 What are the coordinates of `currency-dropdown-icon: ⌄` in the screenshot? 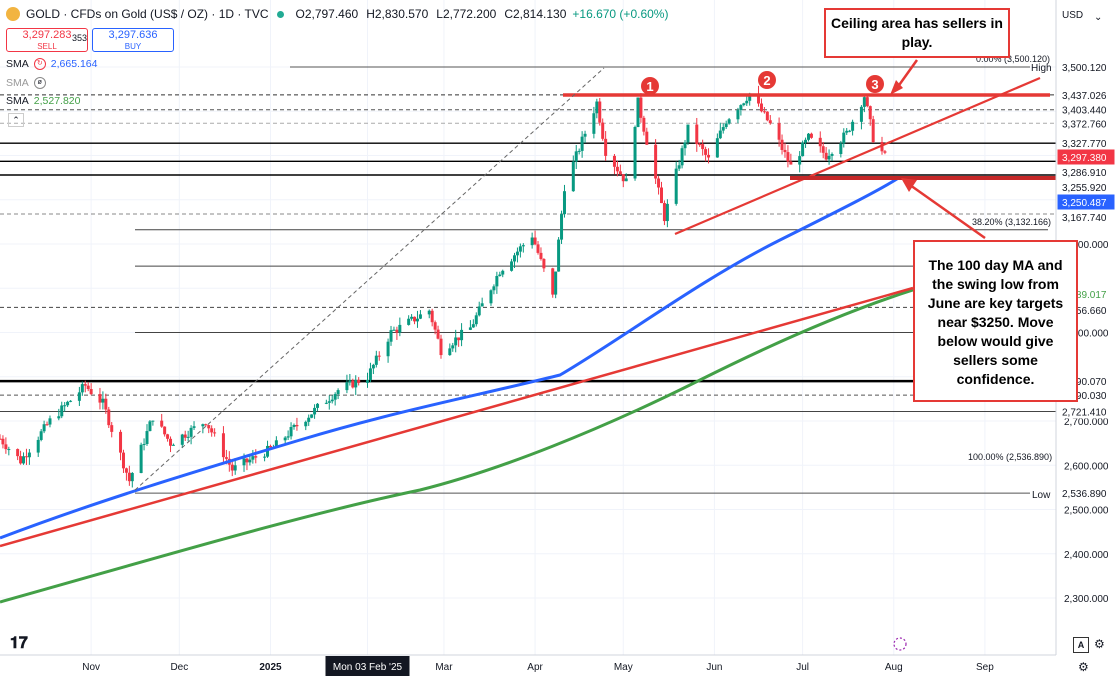 It's located at (1098, 17).